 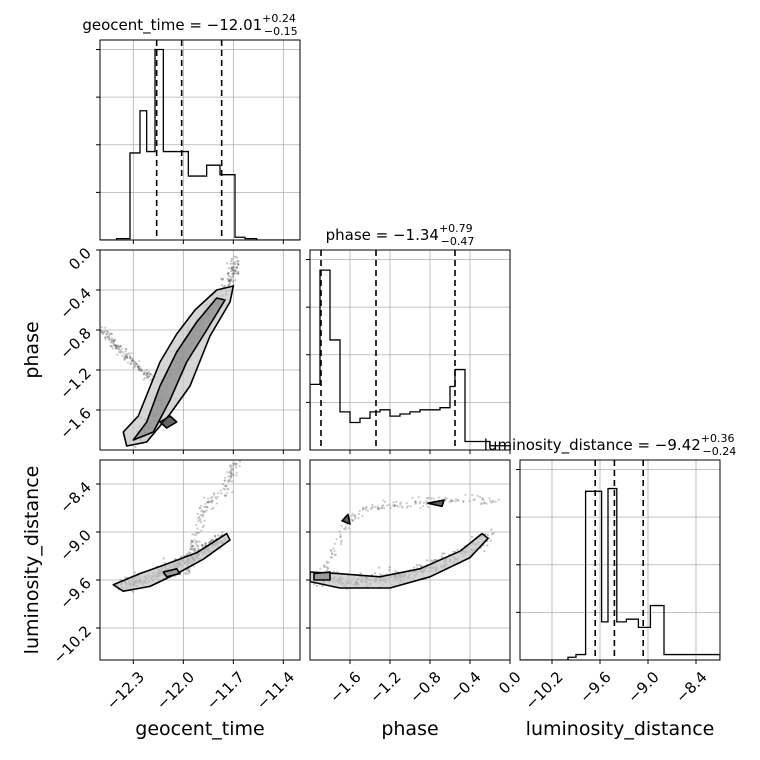 What do you see at coordinates (718, 438) in the screenshot?
I see `panel-title-sup: +0.36` at bounding box center [718, 438].